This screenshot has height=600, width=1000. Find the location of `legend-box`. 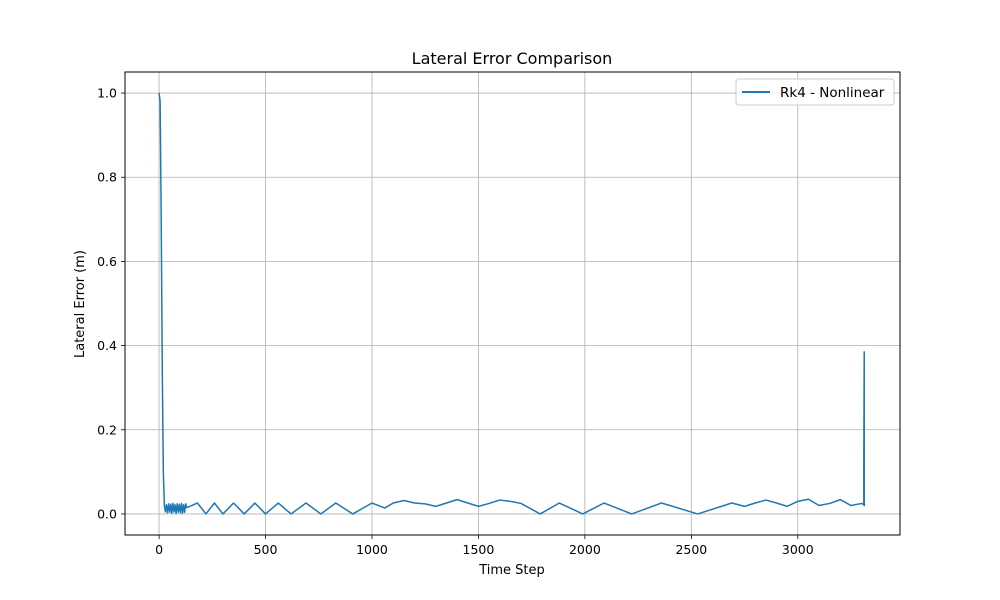

legend-box is located at coordinates (815, 92).